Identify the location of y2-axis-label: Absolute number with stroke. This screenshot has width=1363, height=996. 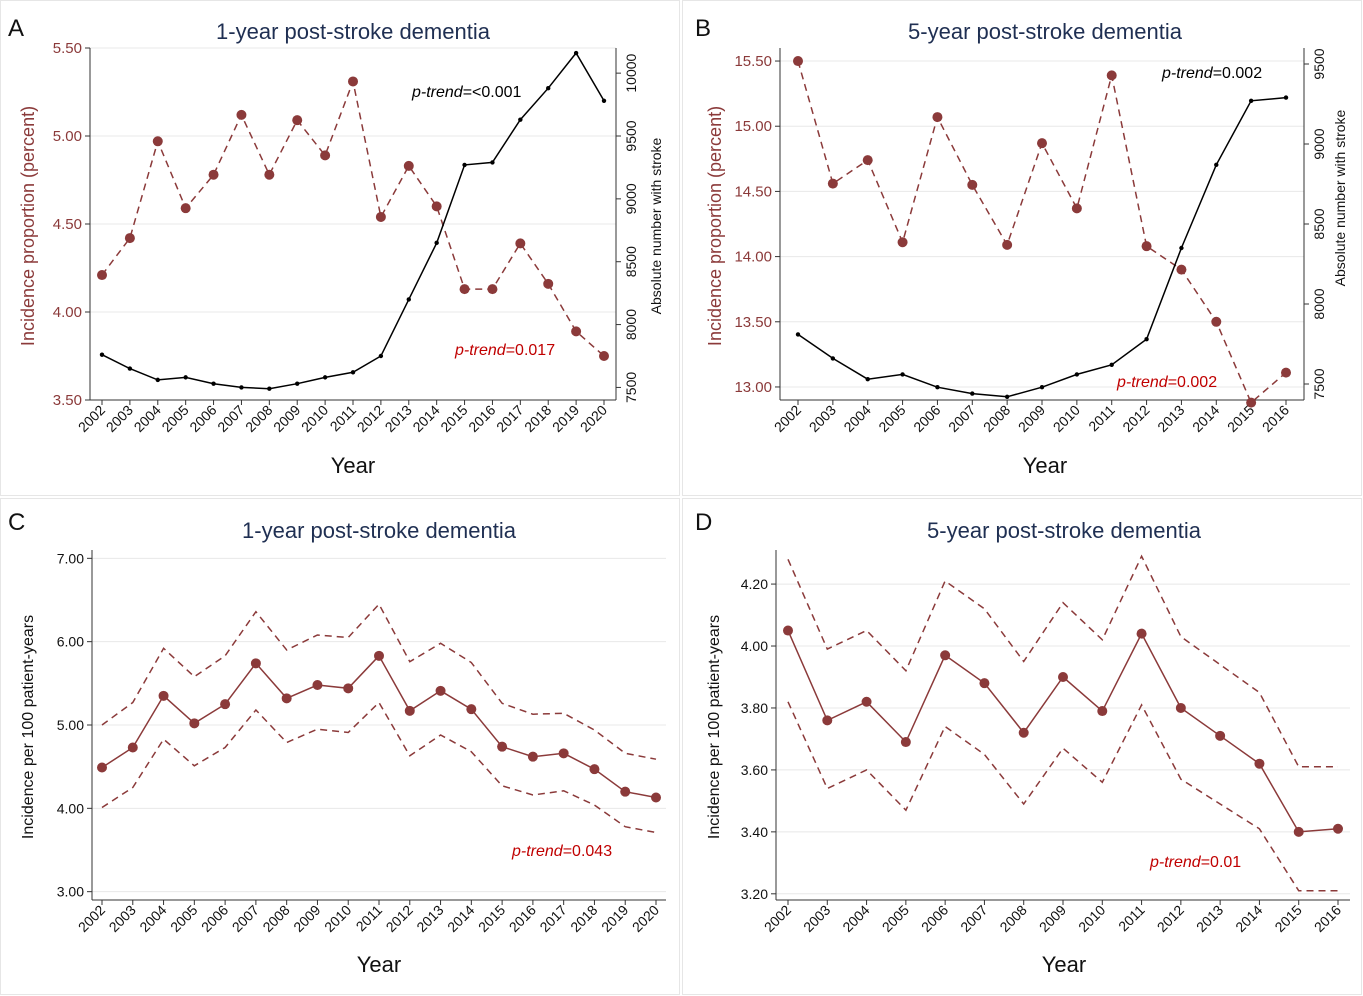
(1340, 197).